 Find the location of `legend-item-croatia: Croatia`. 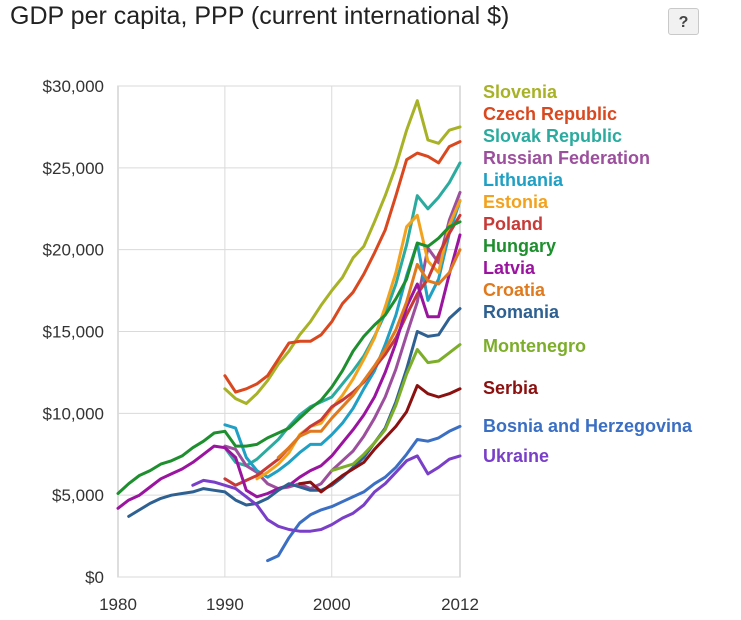

legend-item-croatia: Croatia is located at coordinates (514, 290).